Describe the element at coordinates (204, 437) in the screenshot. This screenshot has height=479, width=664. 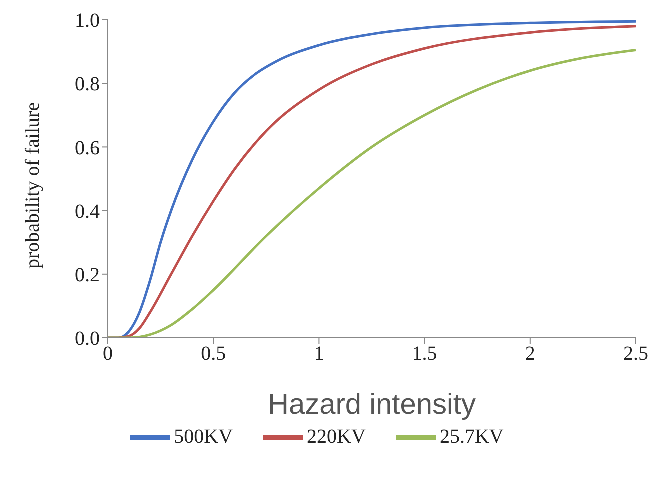
I see `legend-label: 500KV` at that location.